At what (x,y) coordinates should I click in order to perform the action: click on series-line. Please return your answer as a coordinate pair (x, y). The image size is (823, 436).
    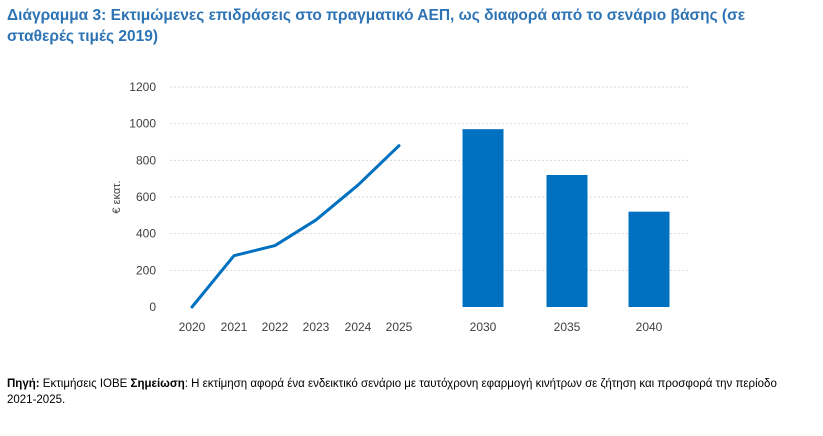
    Looking at the image, I should click on (295, 226).